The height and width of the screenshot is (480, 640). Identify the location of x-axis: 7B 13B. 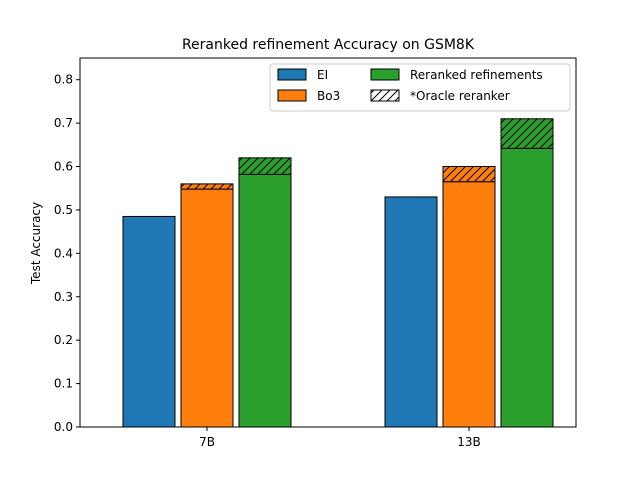
(340, 438).